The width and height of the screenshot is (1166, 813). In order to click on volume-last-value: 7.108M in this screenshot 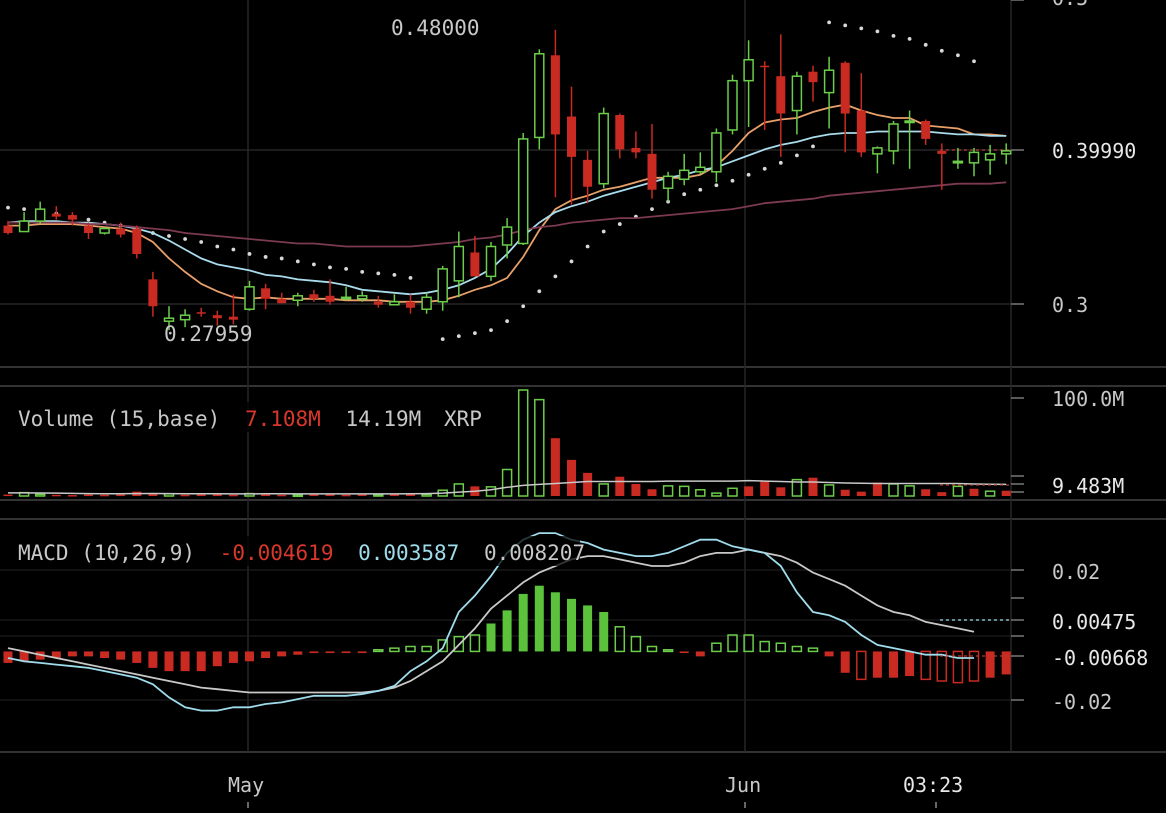, I will do `click(283, 419)`.